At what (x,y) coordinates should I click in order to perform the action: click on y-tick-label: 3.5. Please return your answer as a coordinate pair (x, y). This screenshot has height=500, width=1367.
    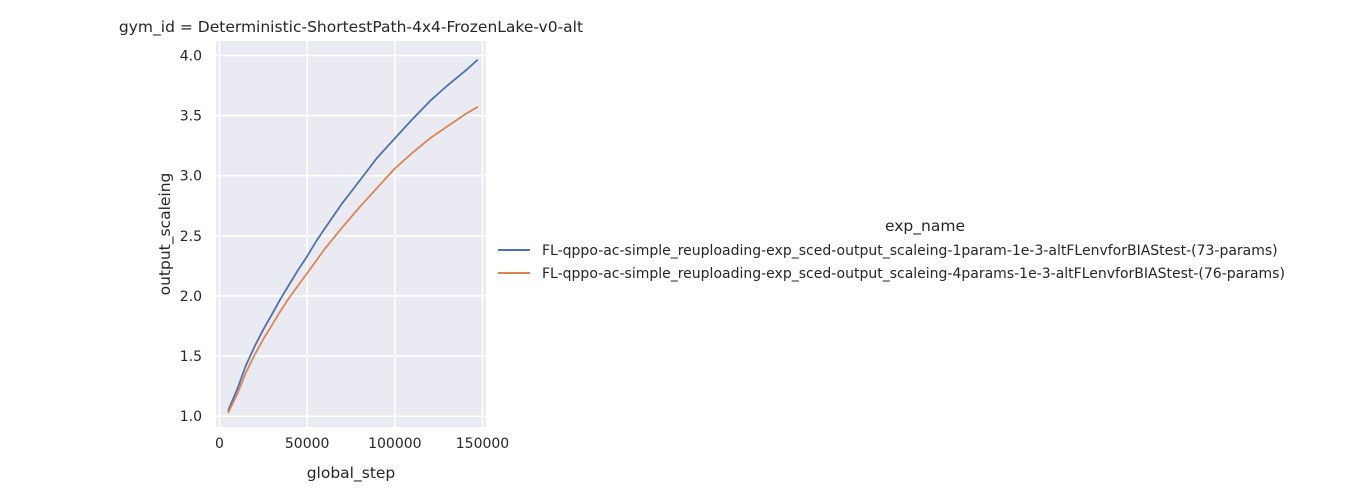
    Looking at the image, I should click on (191, 117).